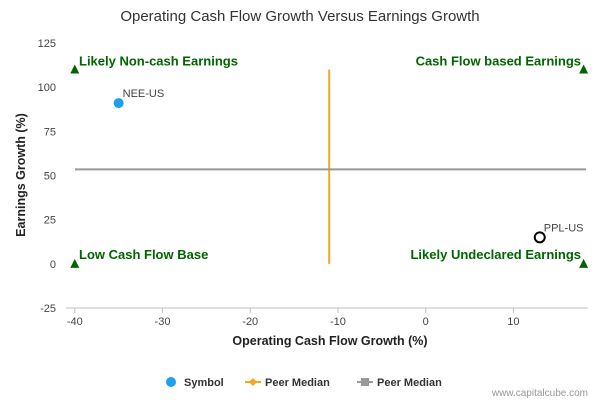 Image resolution: width=600 pixels, height=400 pixels. What do you see at coordinates (143, 254) in the screenshot?
I see `quadrant-label-bottom-left: Low Cash Flow Base` at bounding box center [143, 254].